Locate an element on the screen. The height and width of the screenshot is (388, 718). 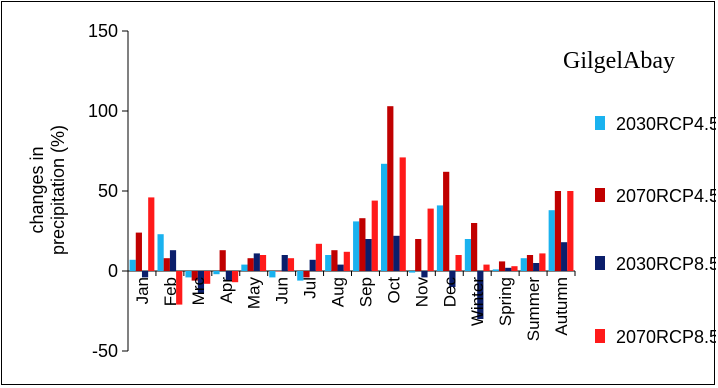
x-tick-label: Mrc is located at coordinates (198, 291).